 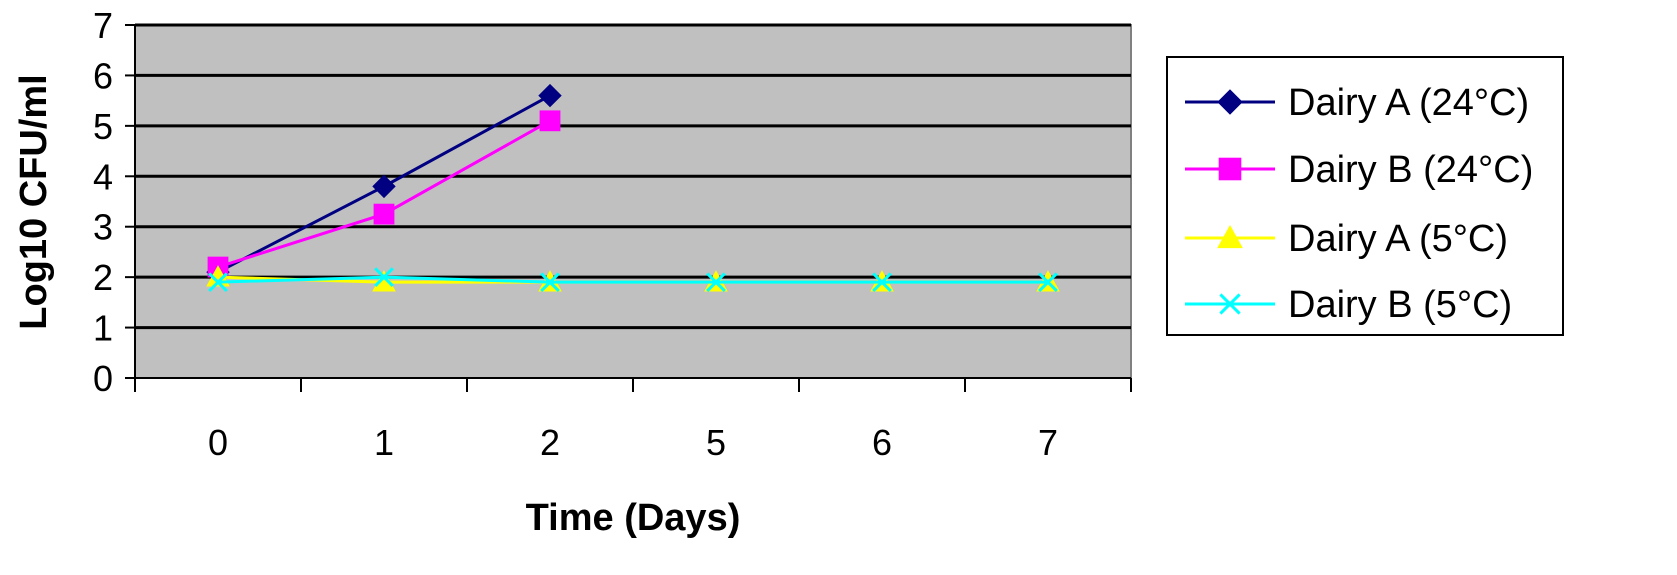 I want to click on legend-item: Dairy B (5°C), so click(x=1348, y=305).